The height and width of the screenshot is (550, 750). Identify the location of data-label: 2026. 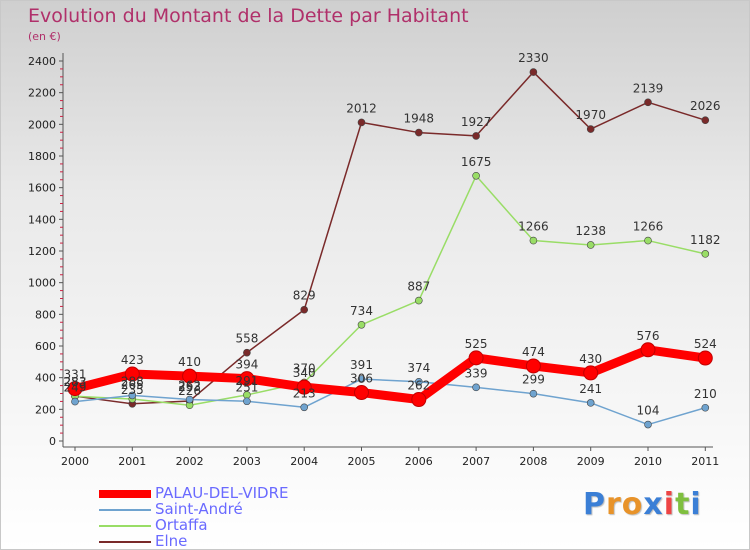
(705, 106).